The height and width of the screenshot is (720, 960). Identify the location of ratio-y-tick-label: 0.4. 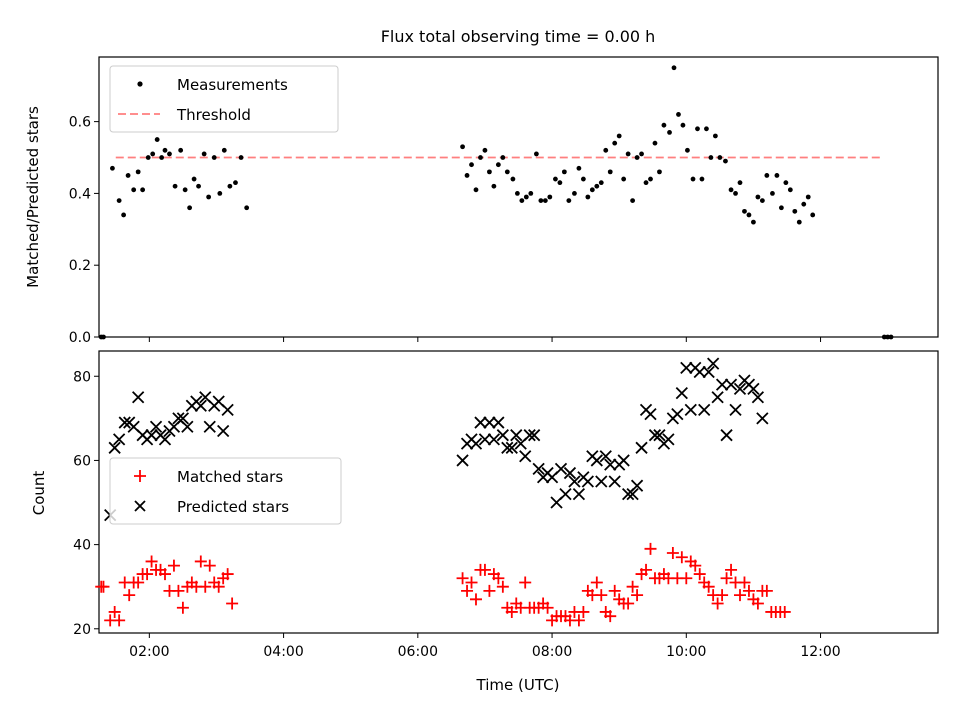
(80, 194).